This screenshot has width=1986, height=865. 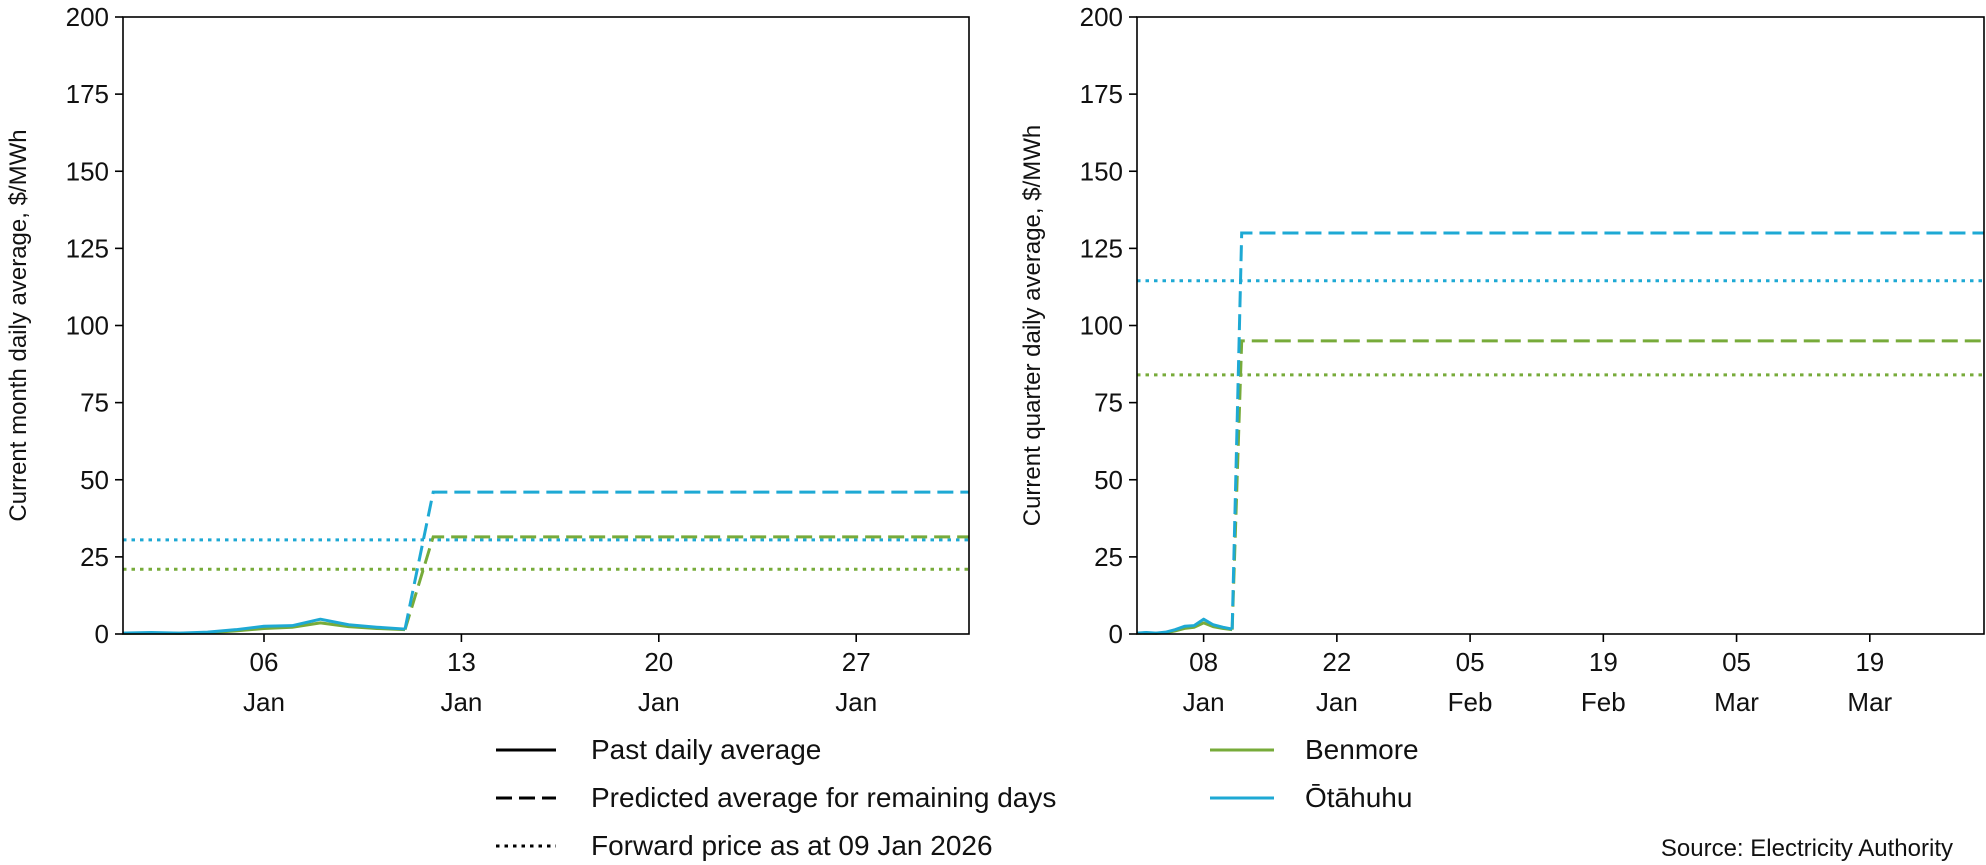 What do you see at coordinates (792, 845) in the screenshot?
I see `legend-label-forward: Forward price as at 09 Jan 2026` at bounding box center [792, 845].